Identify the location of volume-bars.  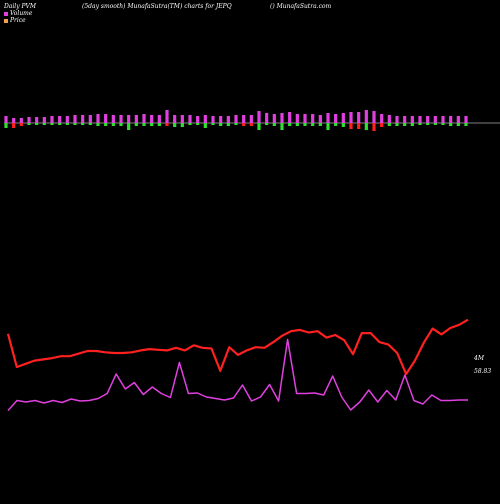
(252, 120).